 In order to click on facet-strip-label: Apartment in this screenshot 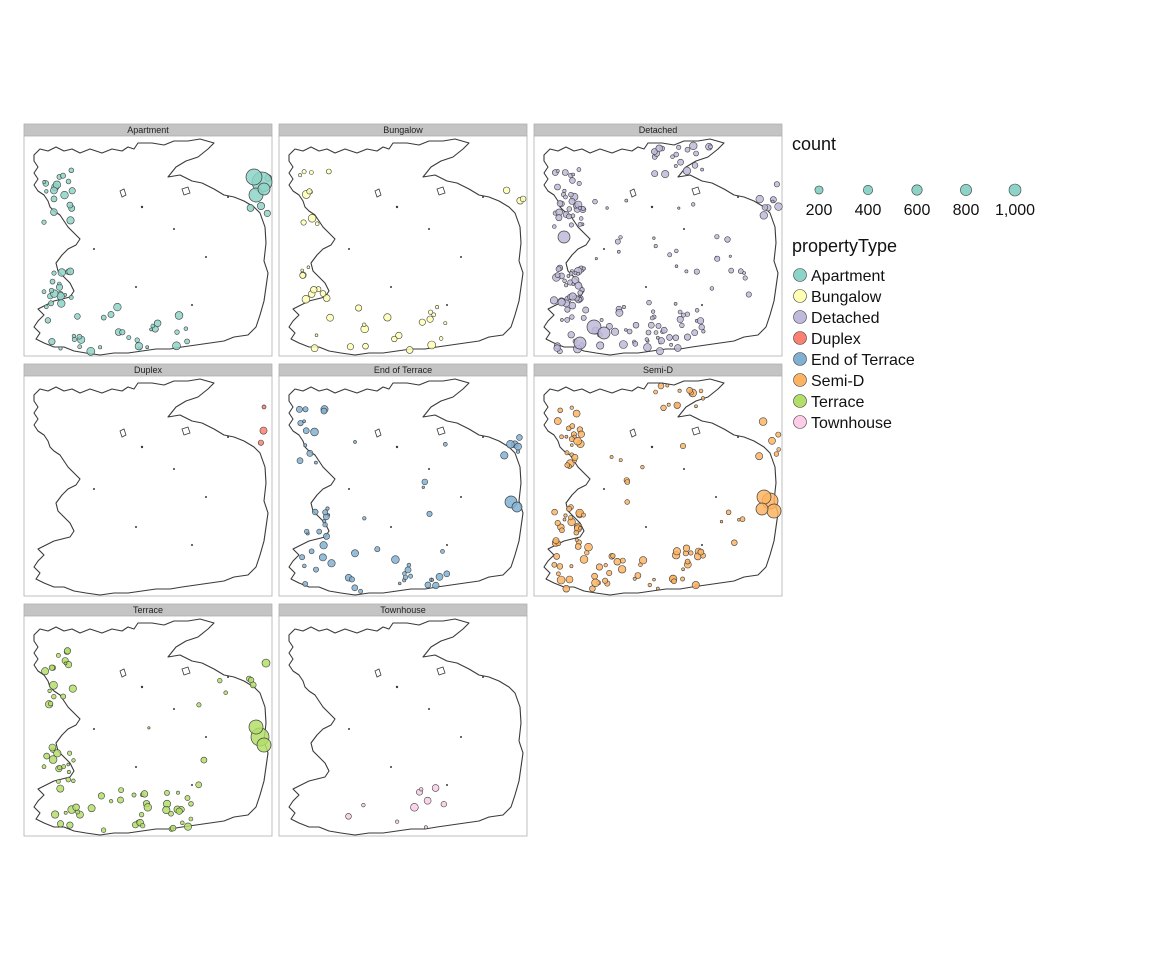, I will do `click(148, 130)`.